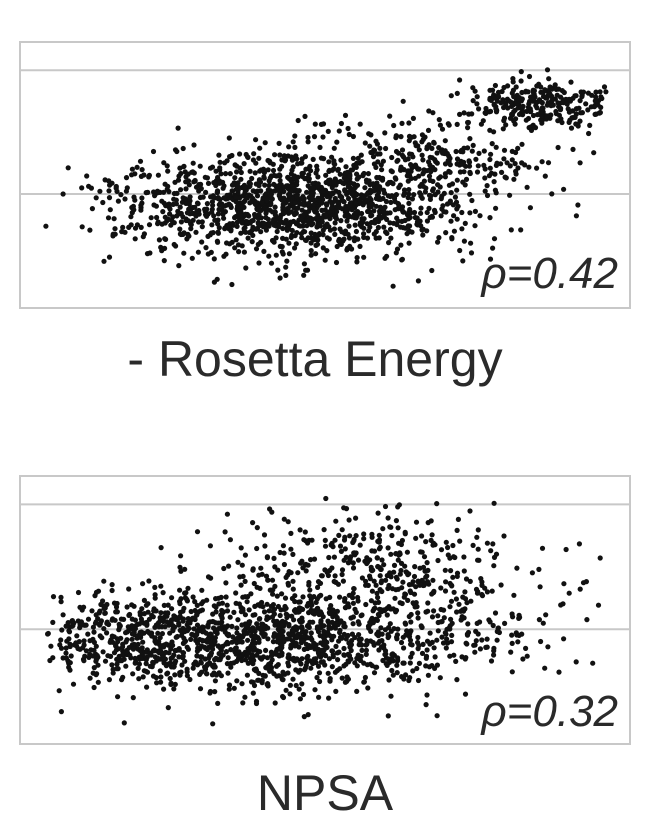 This screenshot has height=828, width=664. Describe the element at coordinates (314, 359) in the screenshot. I see `x-axis-label: - Rosetta Energy` at that location.